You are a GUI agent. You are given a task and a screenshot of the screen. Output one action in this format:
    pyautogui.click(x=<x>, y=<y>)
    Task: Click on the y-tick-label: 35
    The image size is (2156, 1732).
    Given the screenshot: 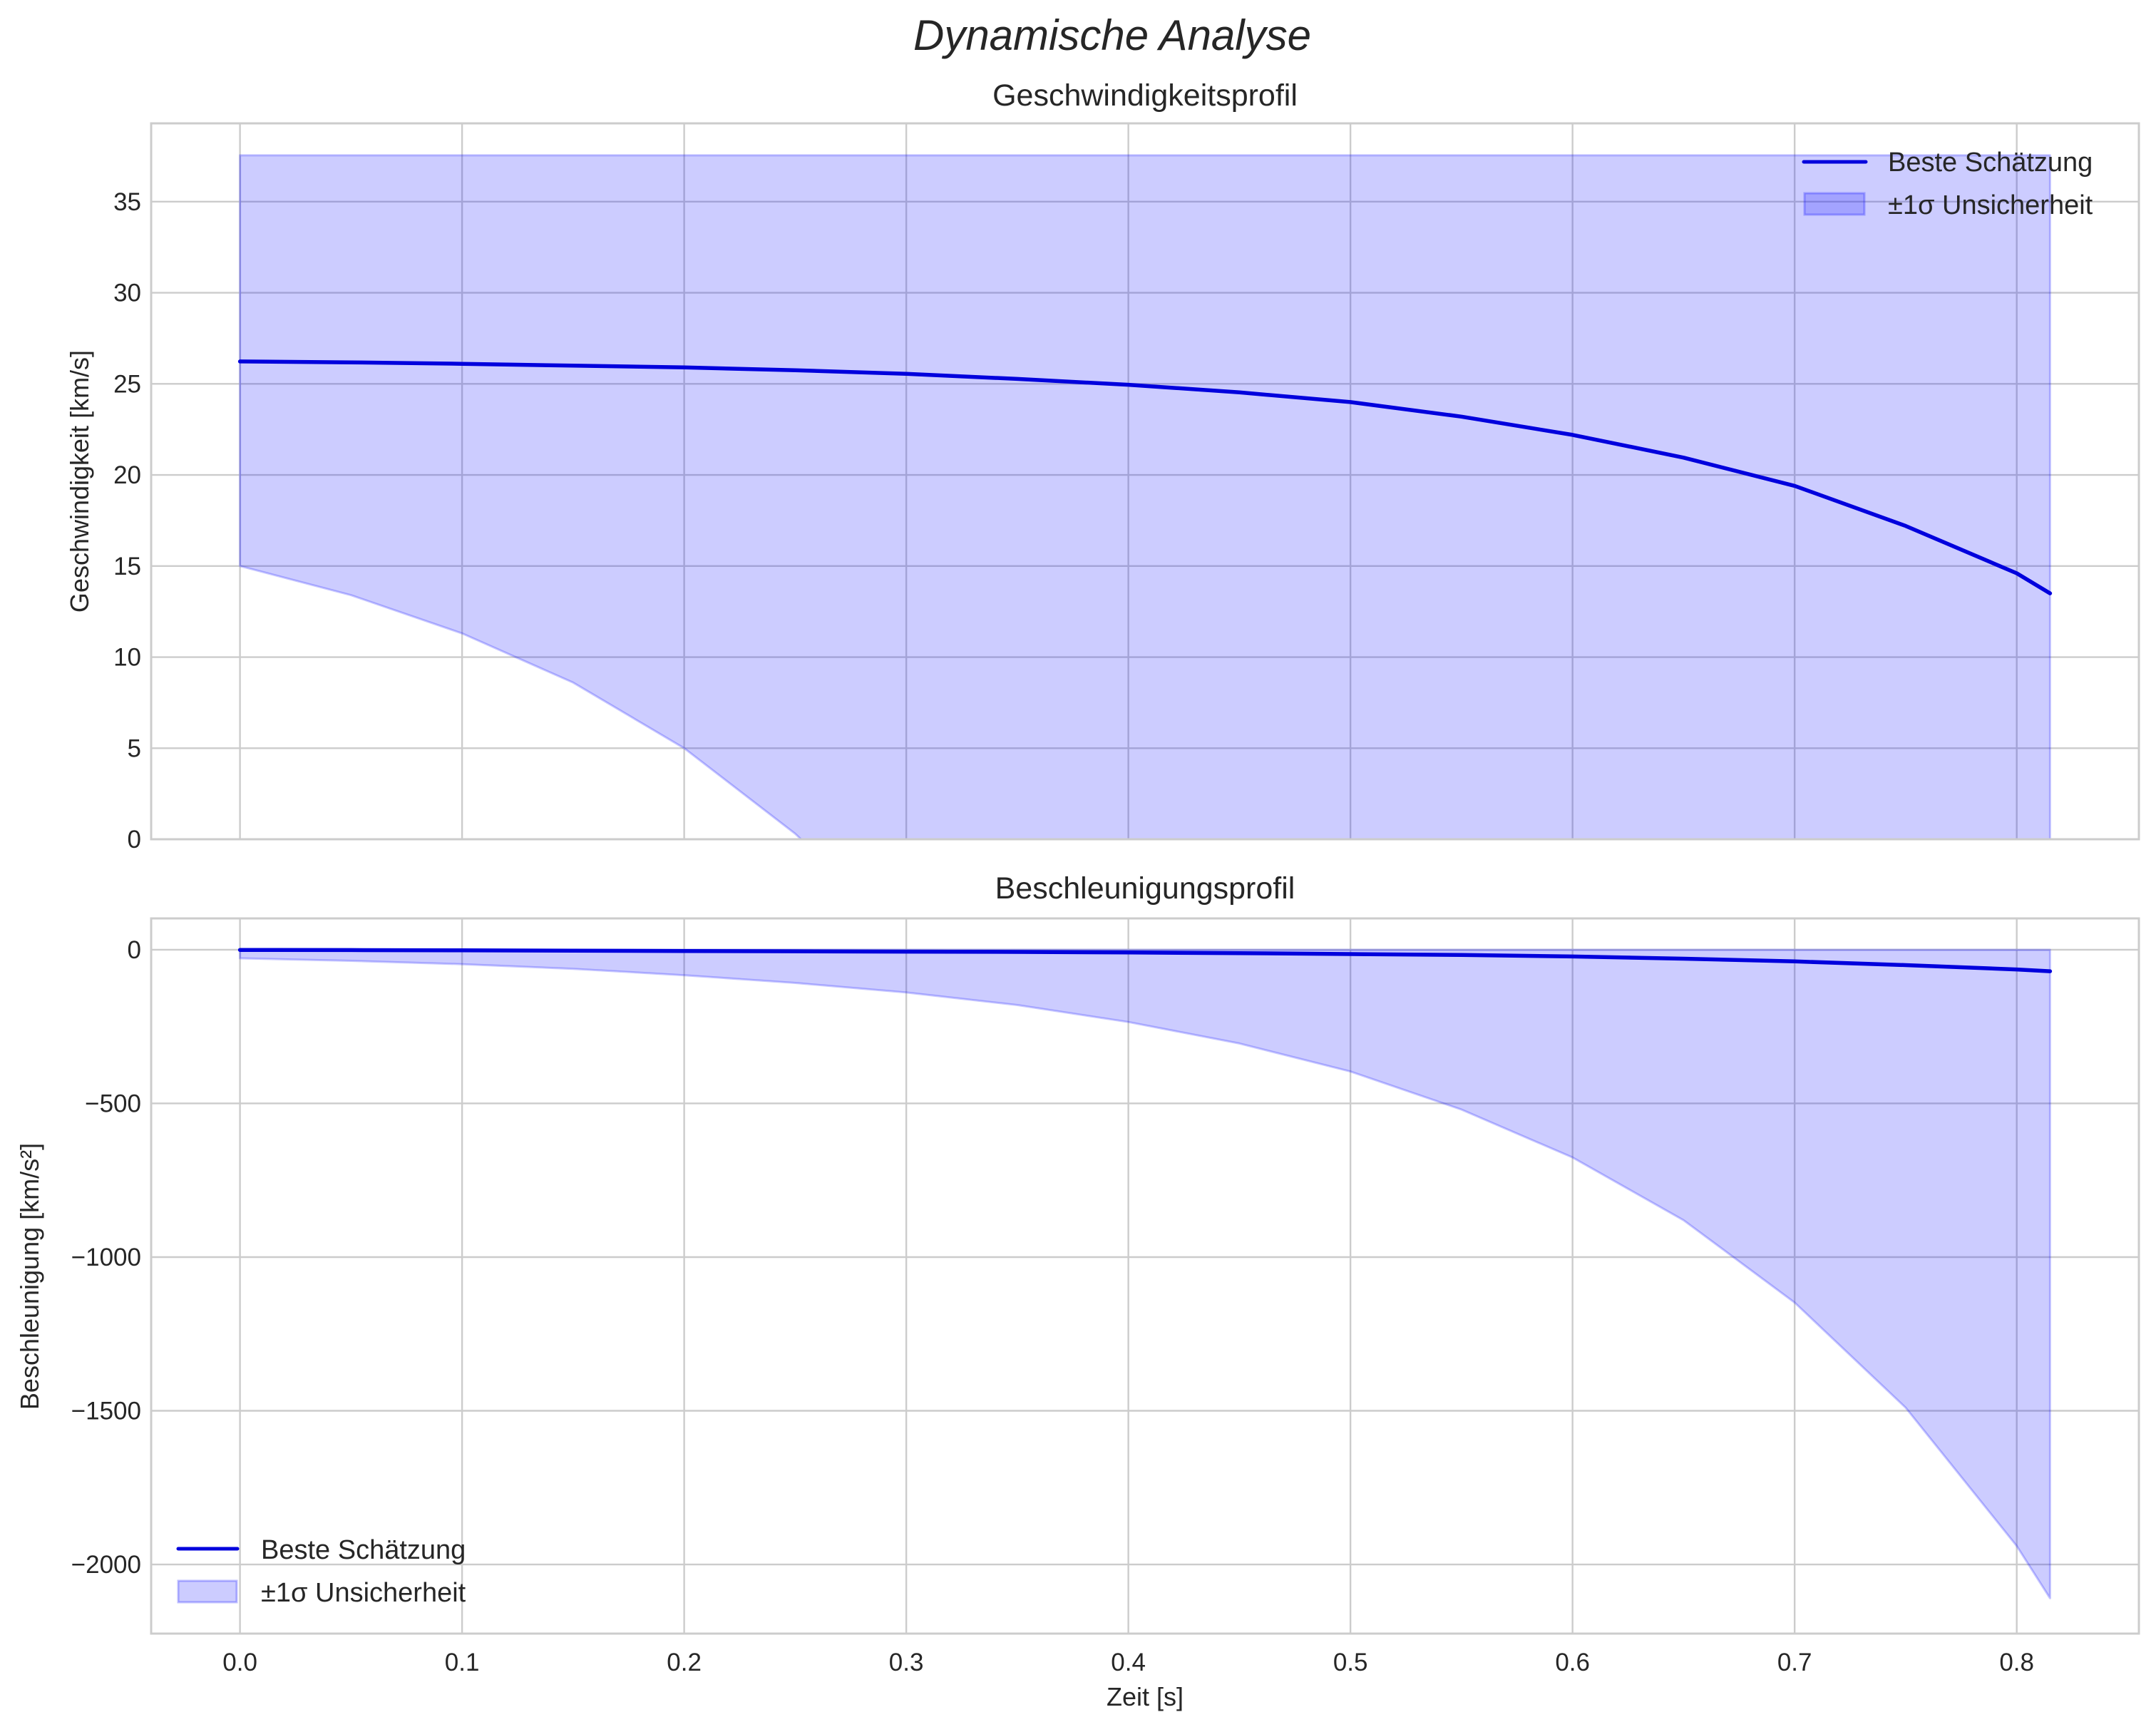 What is the action you would take?
    pyautogui.click(x=127, y=202)
    